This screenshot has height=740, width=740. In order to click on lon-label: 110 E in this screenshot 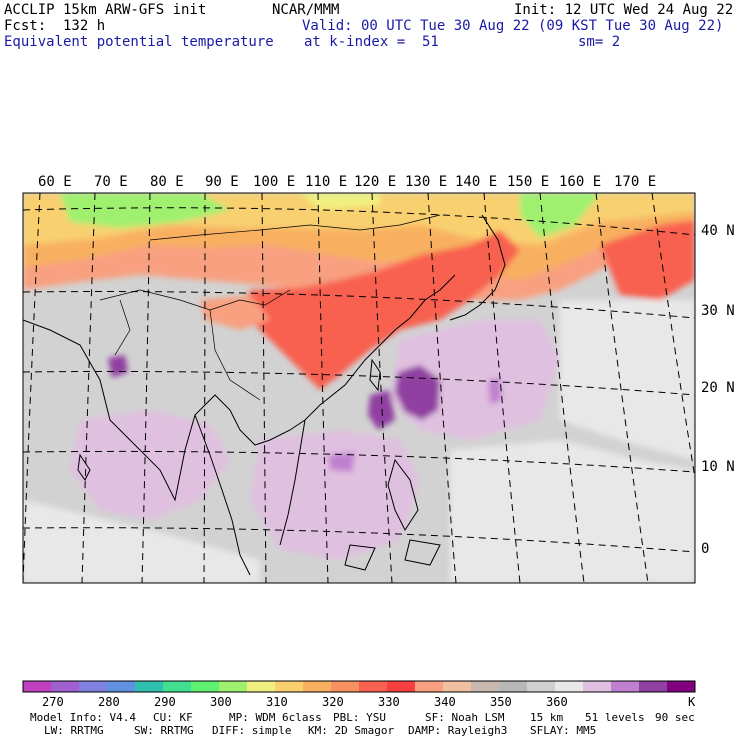, I will do `click(326, 182)`.